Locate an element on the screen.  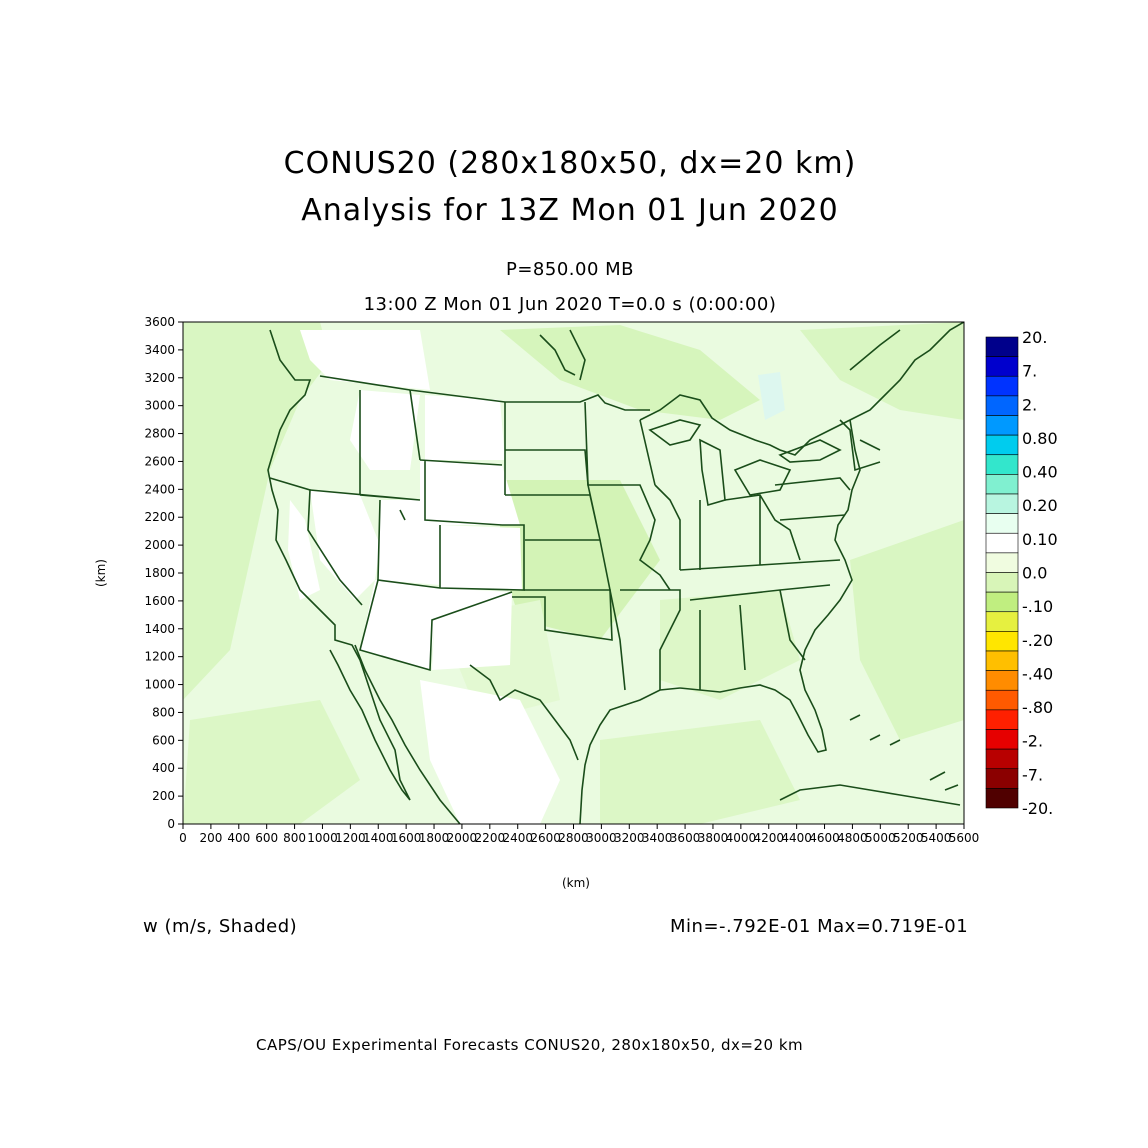
colorbar-label: -.80 is located at coordinates (1037, 707).